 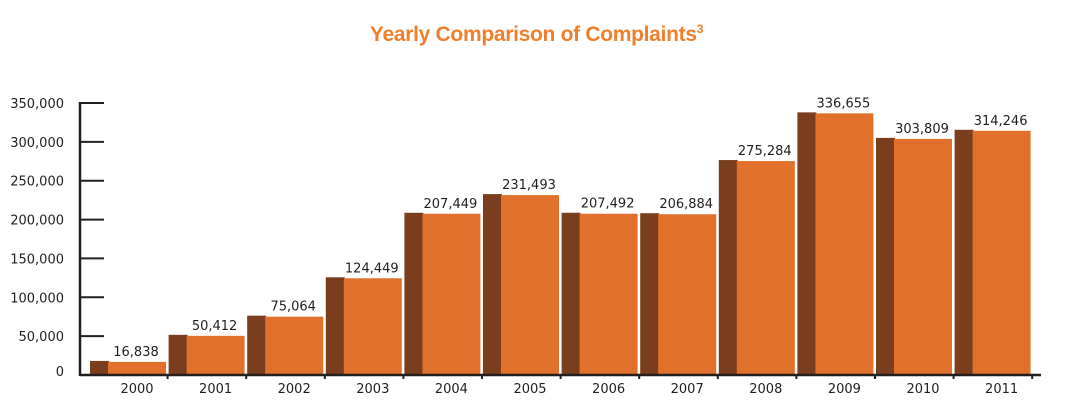 What do you see at coordinates (372, 268) in the screenshot?
I see `data-label: 124,449` at bounding box center [372, 268].